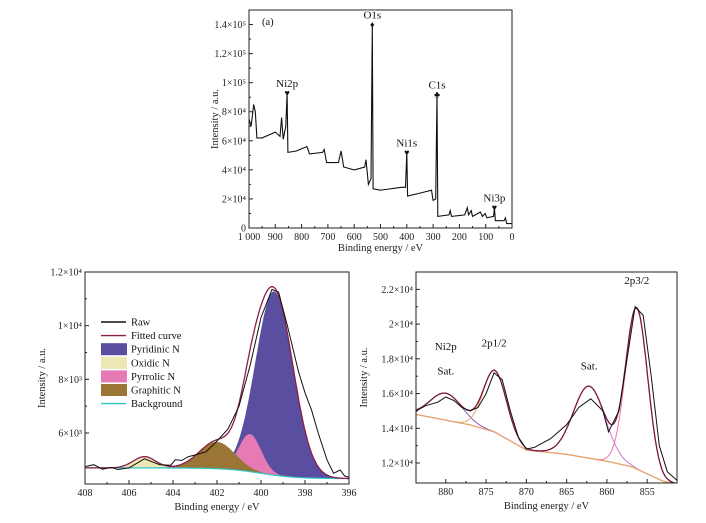 The width and height of the screenshot is (706, 523). I want to click on x-tick-label: 408, so click(85, 493).